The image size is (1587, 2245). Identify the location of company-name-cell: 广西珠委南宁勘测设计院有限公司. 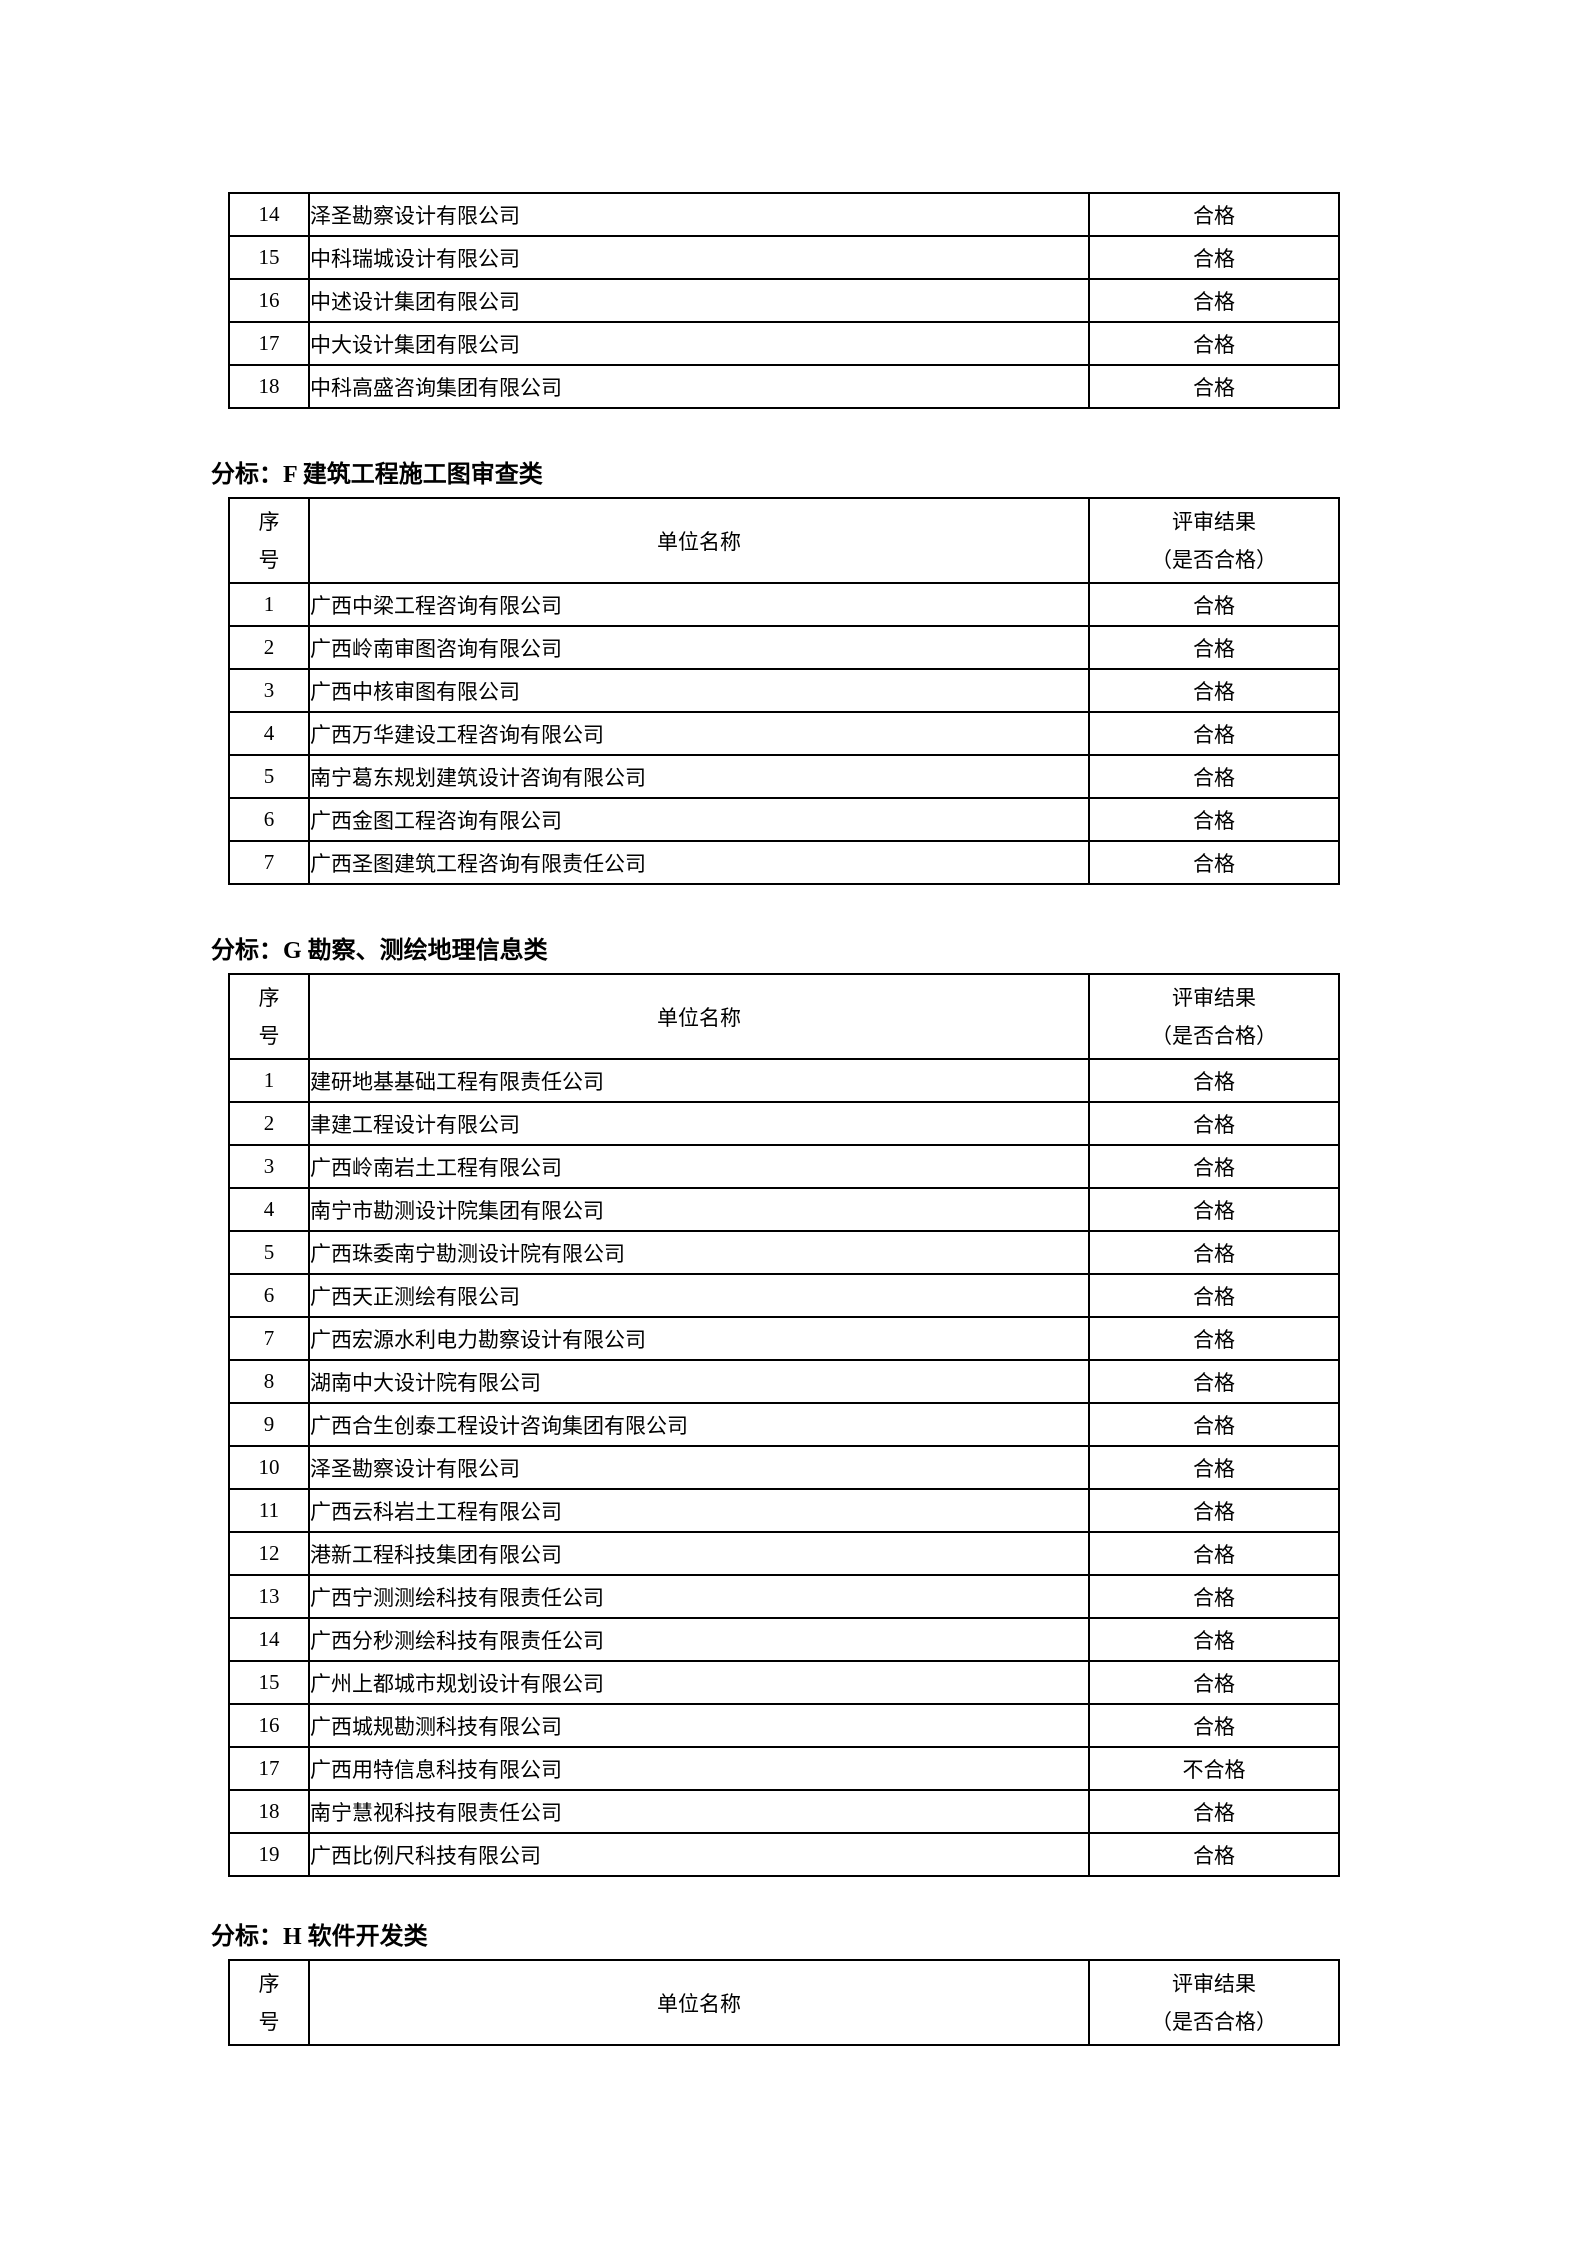
(699, 1252).